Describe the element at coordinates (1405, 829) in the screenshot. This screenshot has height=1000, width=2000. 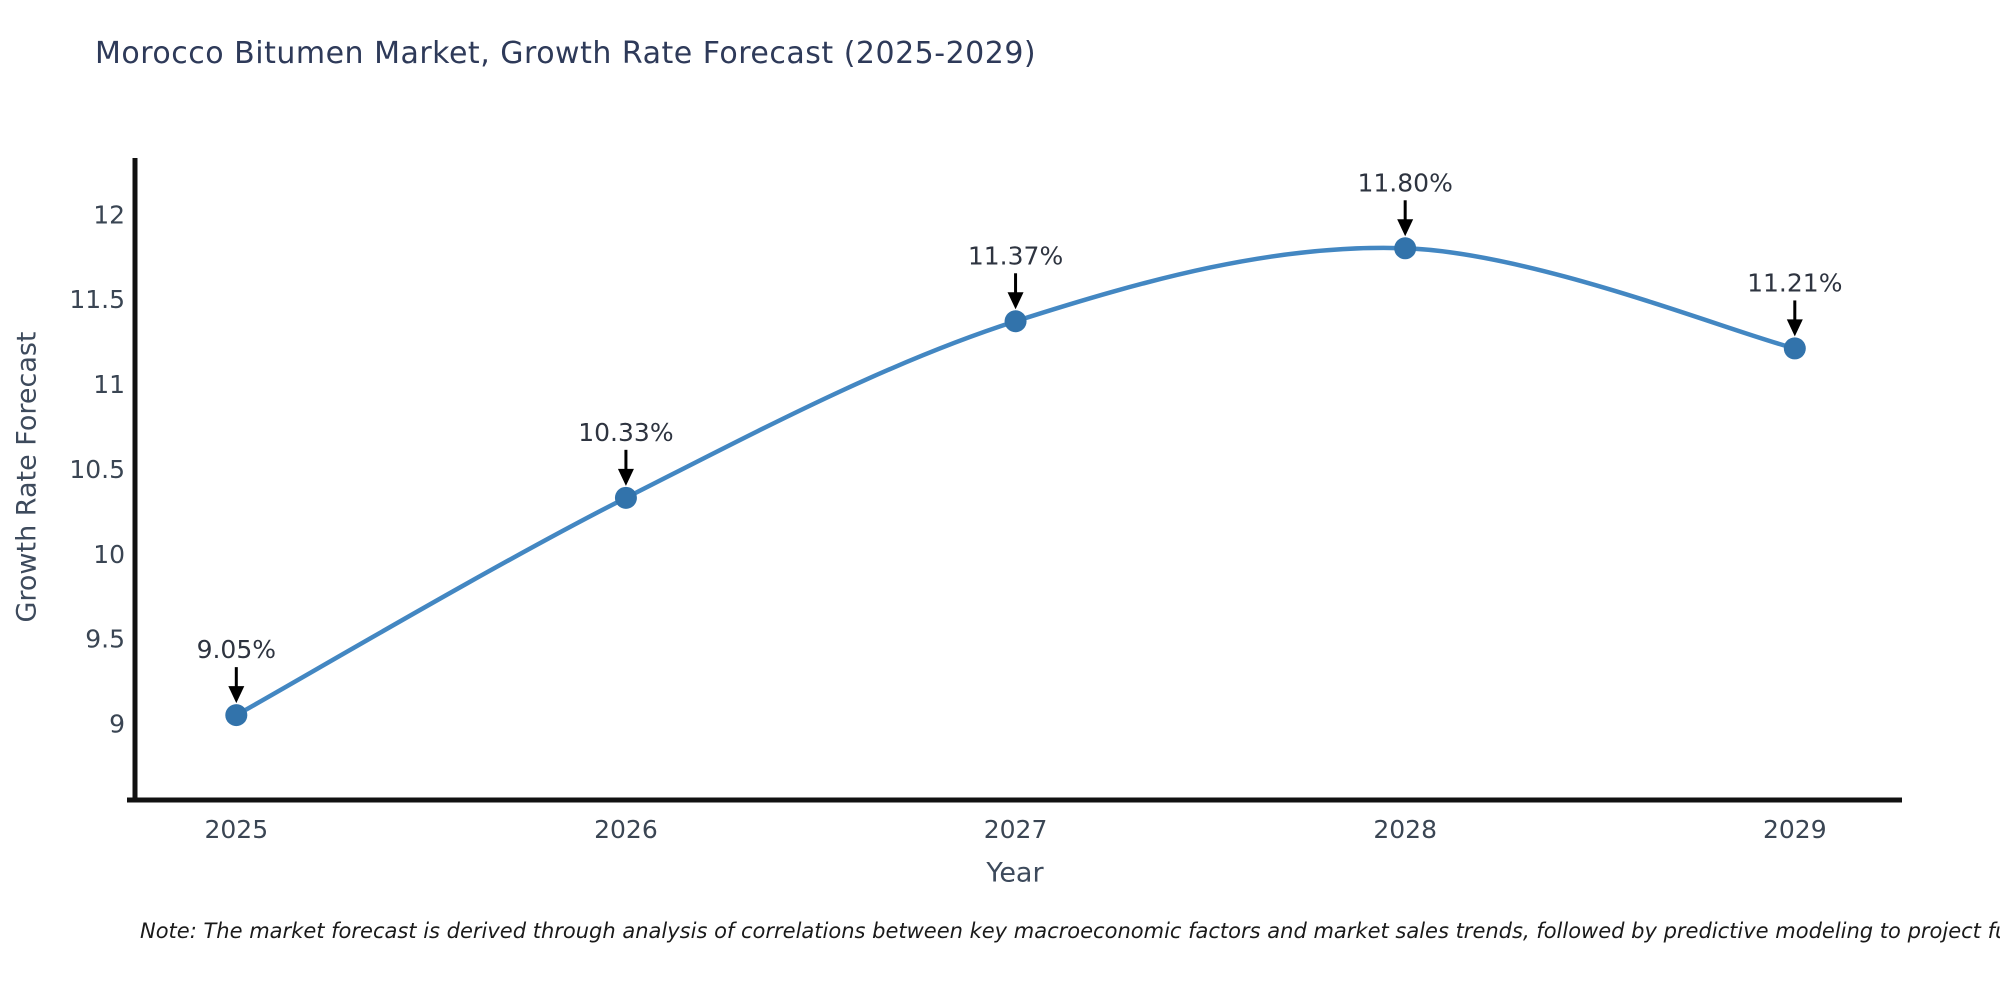
I see `x-tick-label: 2028` at that location.